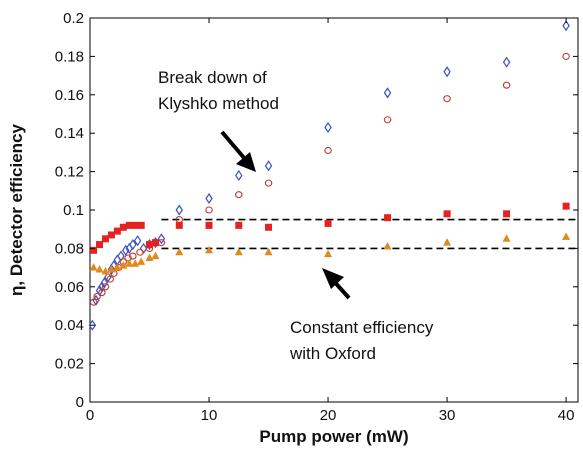  I want to click on annotation-oxford-line-2: with Oxford, so click(332, 353).